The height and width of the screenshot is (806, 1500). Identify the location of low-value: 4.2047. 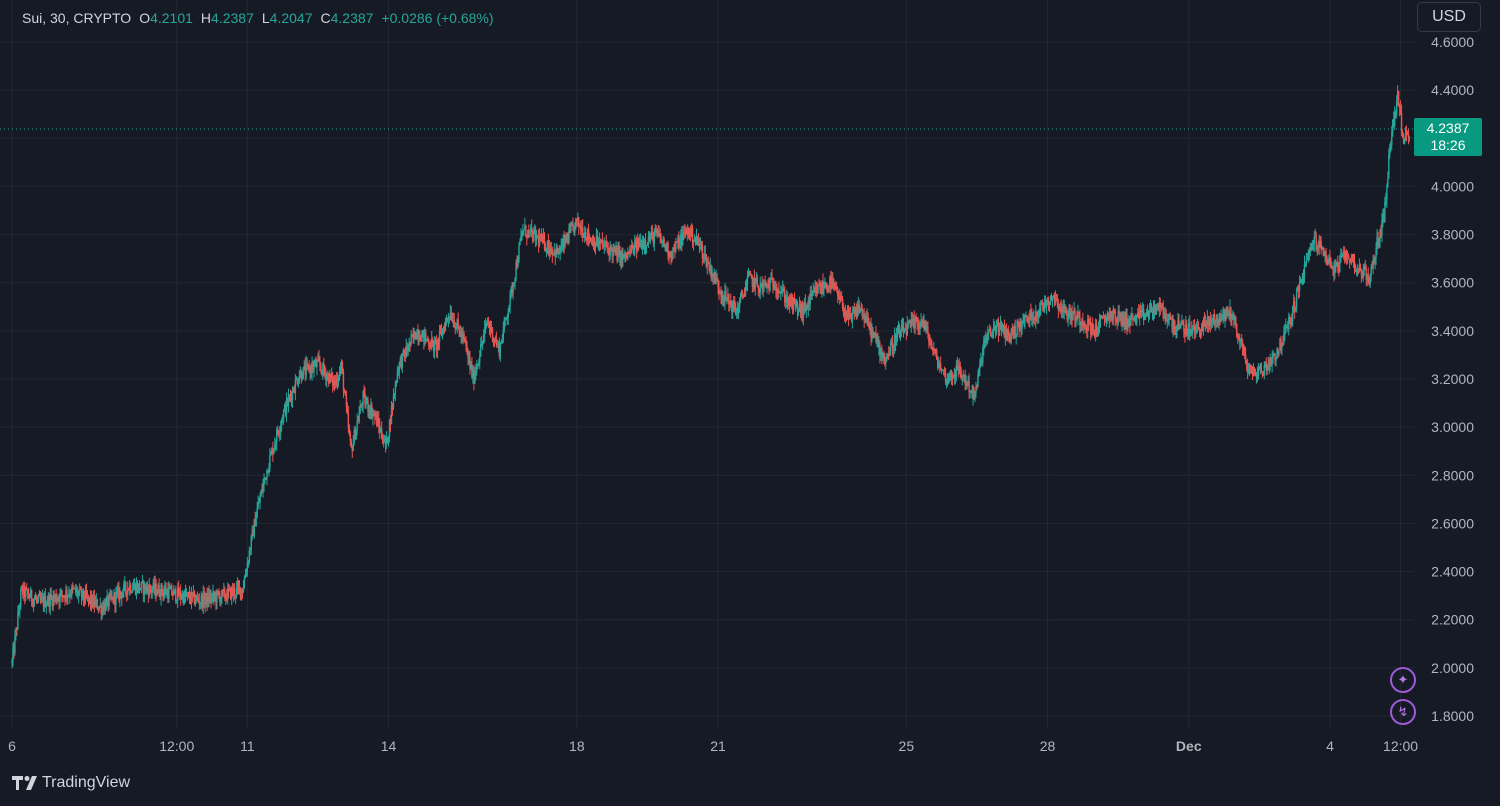
(291, 18).